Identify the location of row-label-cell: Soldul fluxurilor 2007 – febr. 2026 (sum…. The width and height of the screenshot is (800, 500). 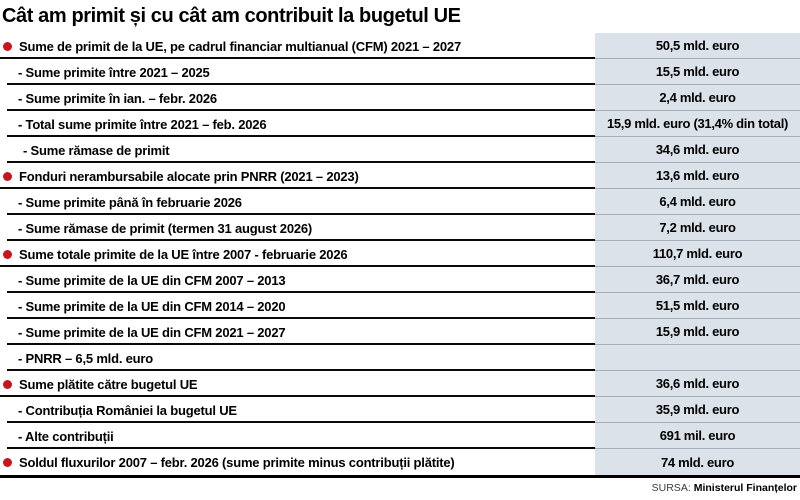
(297, 462).